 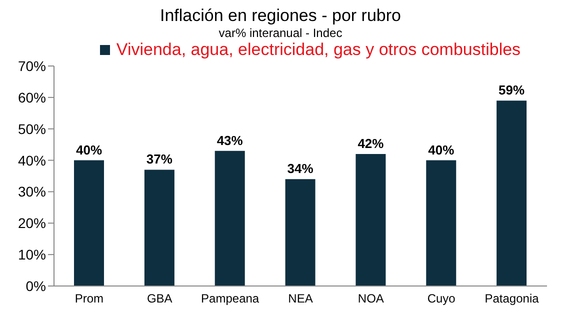 I want to click on data-label: 59%, so click(x=512, y=90).